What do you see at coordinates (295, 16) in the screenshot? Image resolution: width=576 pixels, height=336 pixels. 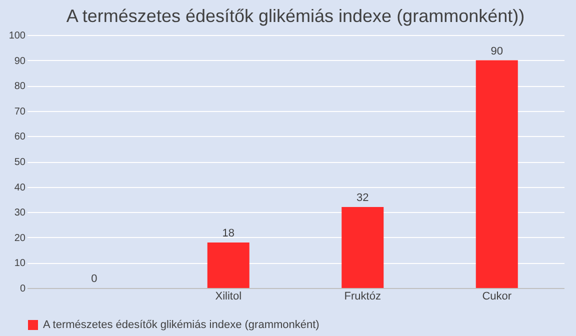 I see `chart-title: A természetes édesítők glikémiás indexe (grammonként))` at bounding box center [295, 16].